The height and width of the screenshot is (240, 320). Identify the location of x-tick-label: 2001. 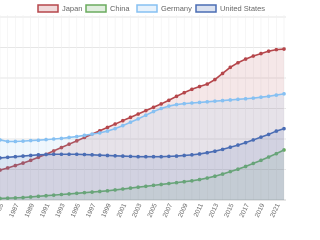
(122, 210).